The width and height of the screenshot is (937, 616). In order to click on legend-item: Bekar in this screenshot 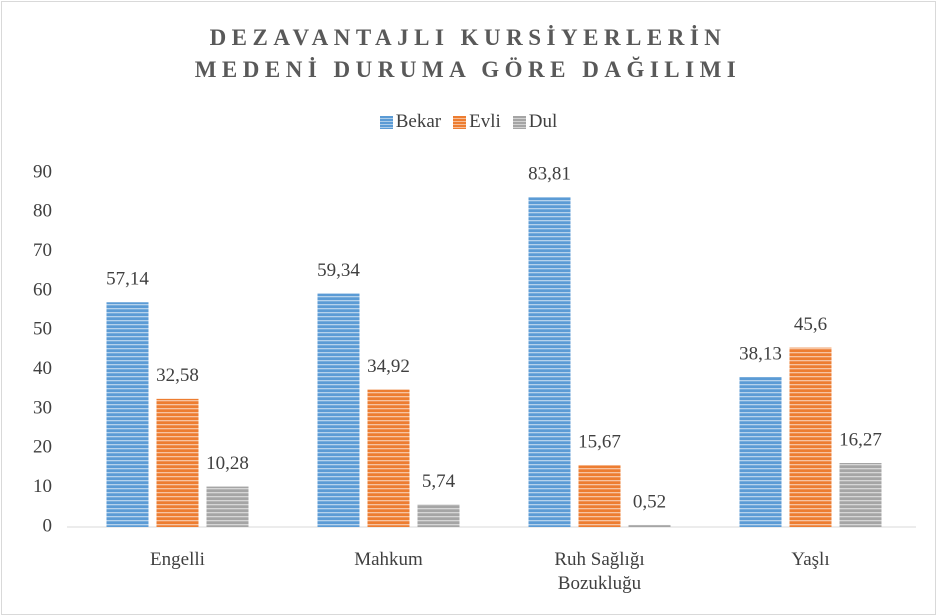, I will do `click(410, 122)`.